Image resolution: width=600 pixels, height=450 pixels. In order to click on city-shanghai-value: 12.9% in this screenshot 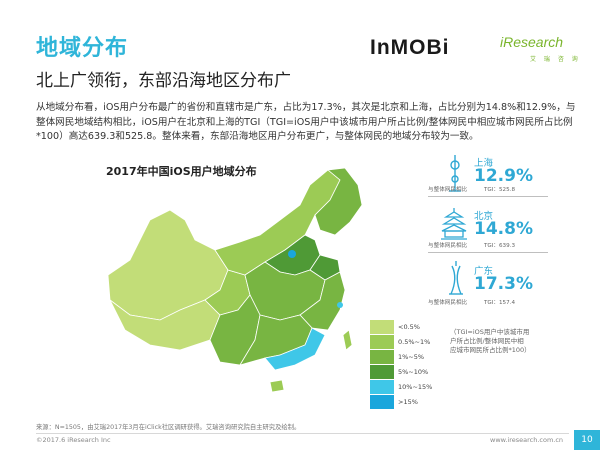, I will do `click(503, 176)`.